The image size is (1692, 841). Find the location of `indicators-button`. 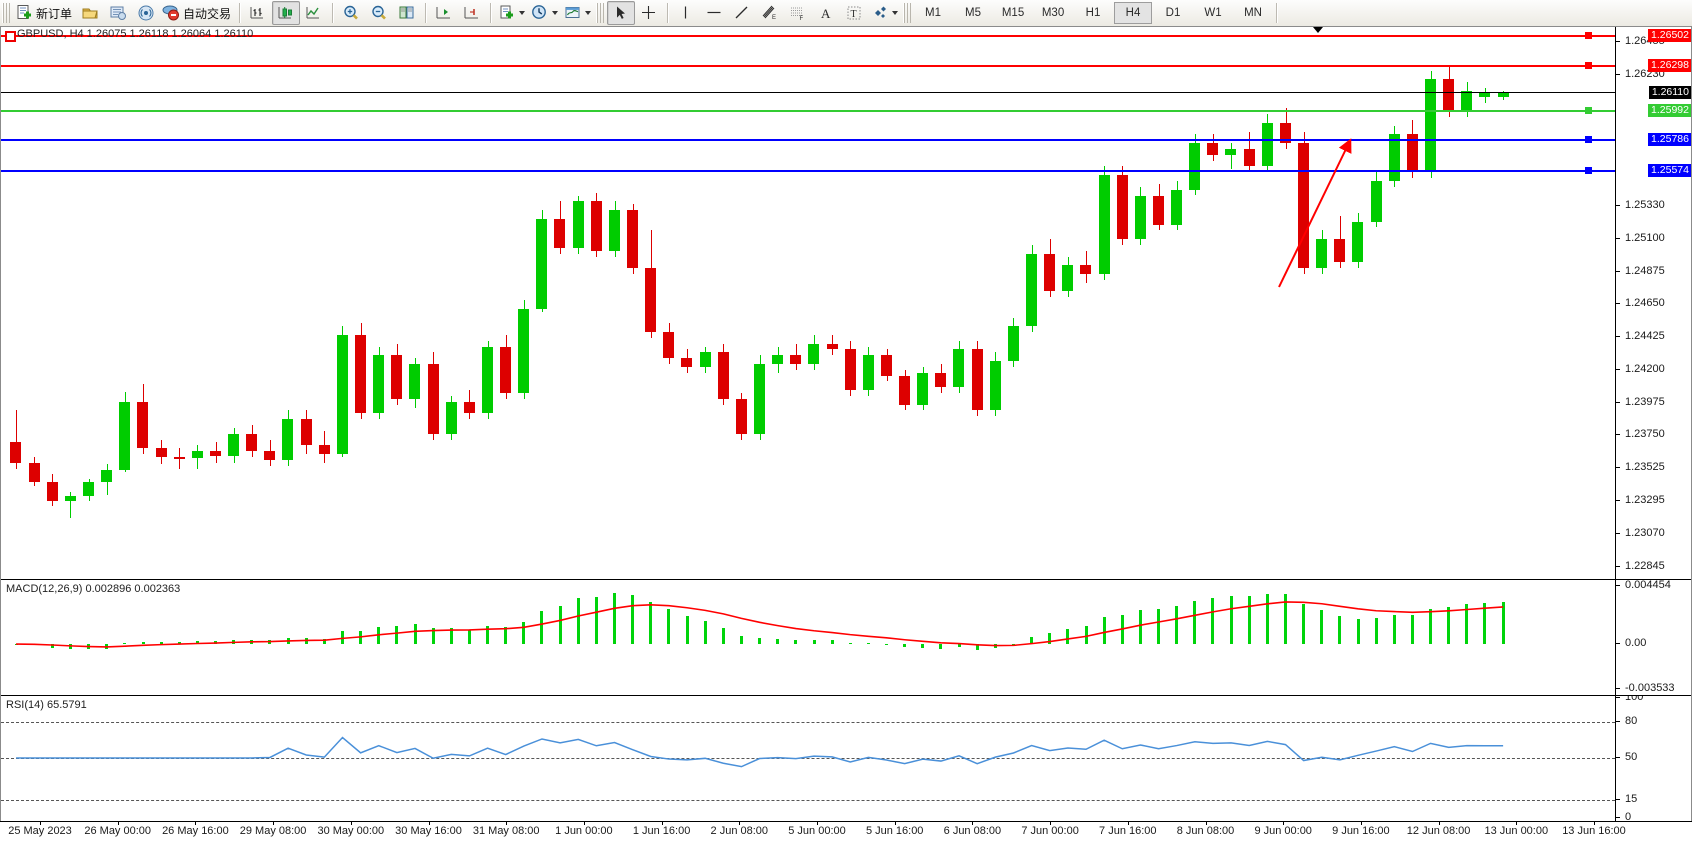

indicators-button is located at coordinates (511, 13).